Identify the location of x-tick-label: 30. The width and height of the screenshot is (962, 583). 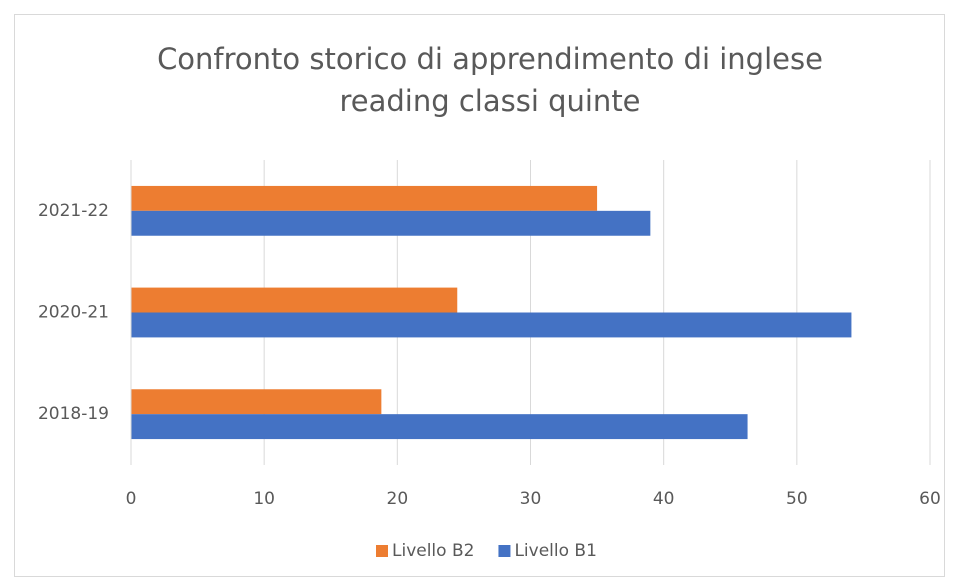
(531, 499).